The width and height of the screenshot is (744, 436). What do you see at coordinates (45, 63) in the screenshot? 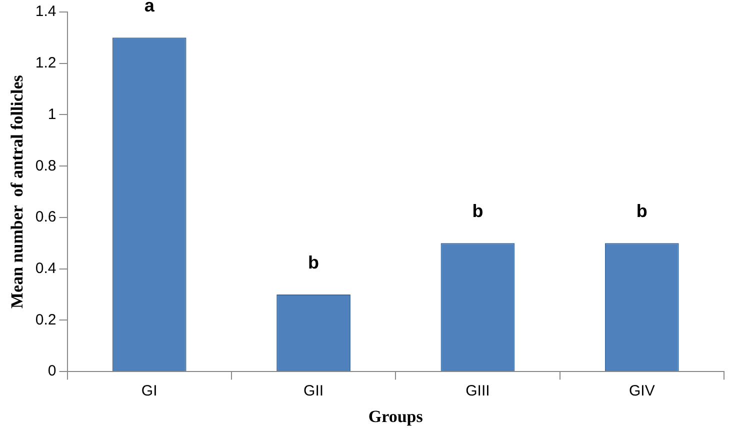
I see `y-tick-label: 1.2` at bounding box center [45, 63].